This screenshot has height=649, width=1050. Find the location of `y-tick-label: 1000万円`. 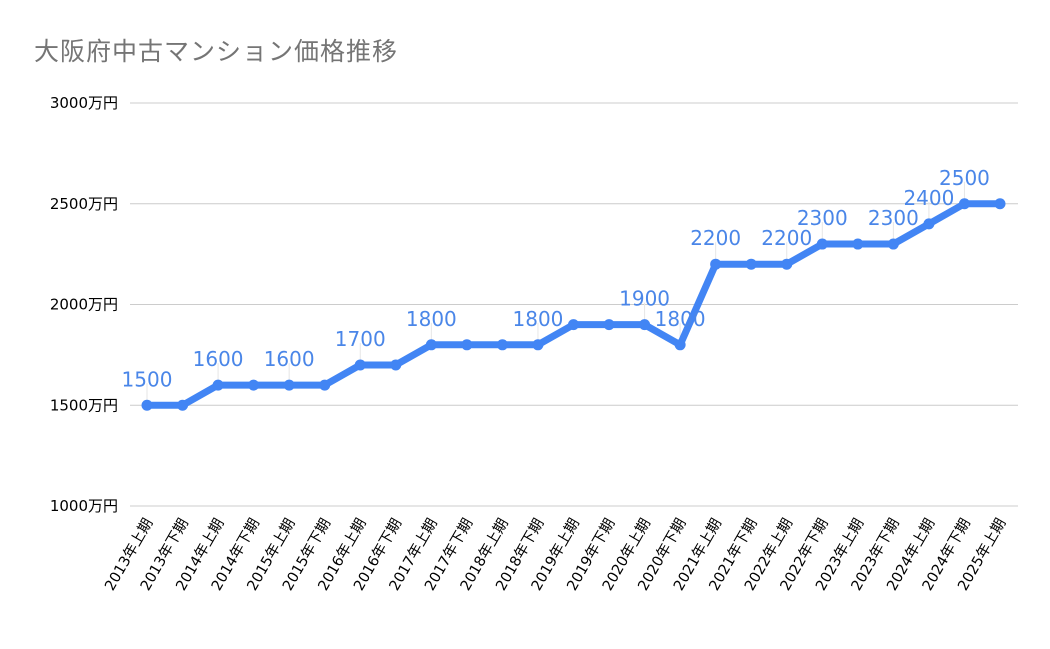

y-tick-label: 1000万円 is located at coordinates (84, 506).